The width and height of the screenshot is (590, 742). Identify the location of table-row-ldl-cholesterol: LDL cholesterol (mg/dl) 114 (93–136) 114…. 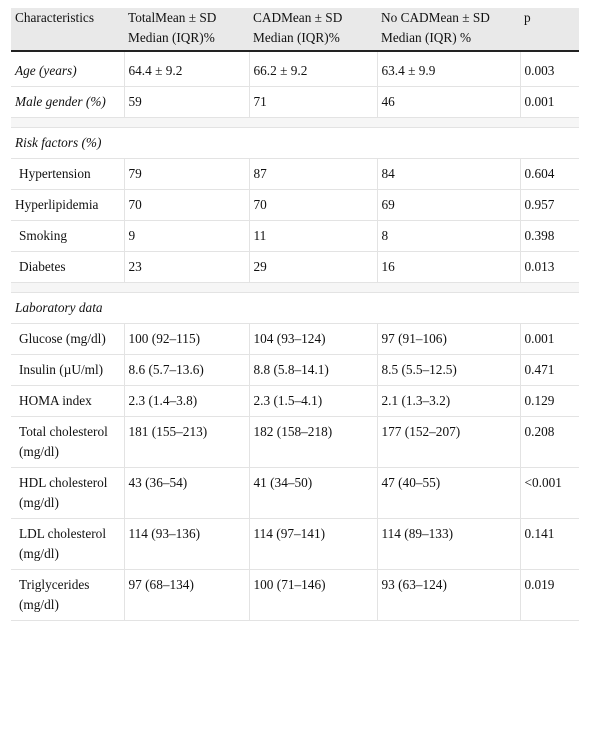
(295, 544).